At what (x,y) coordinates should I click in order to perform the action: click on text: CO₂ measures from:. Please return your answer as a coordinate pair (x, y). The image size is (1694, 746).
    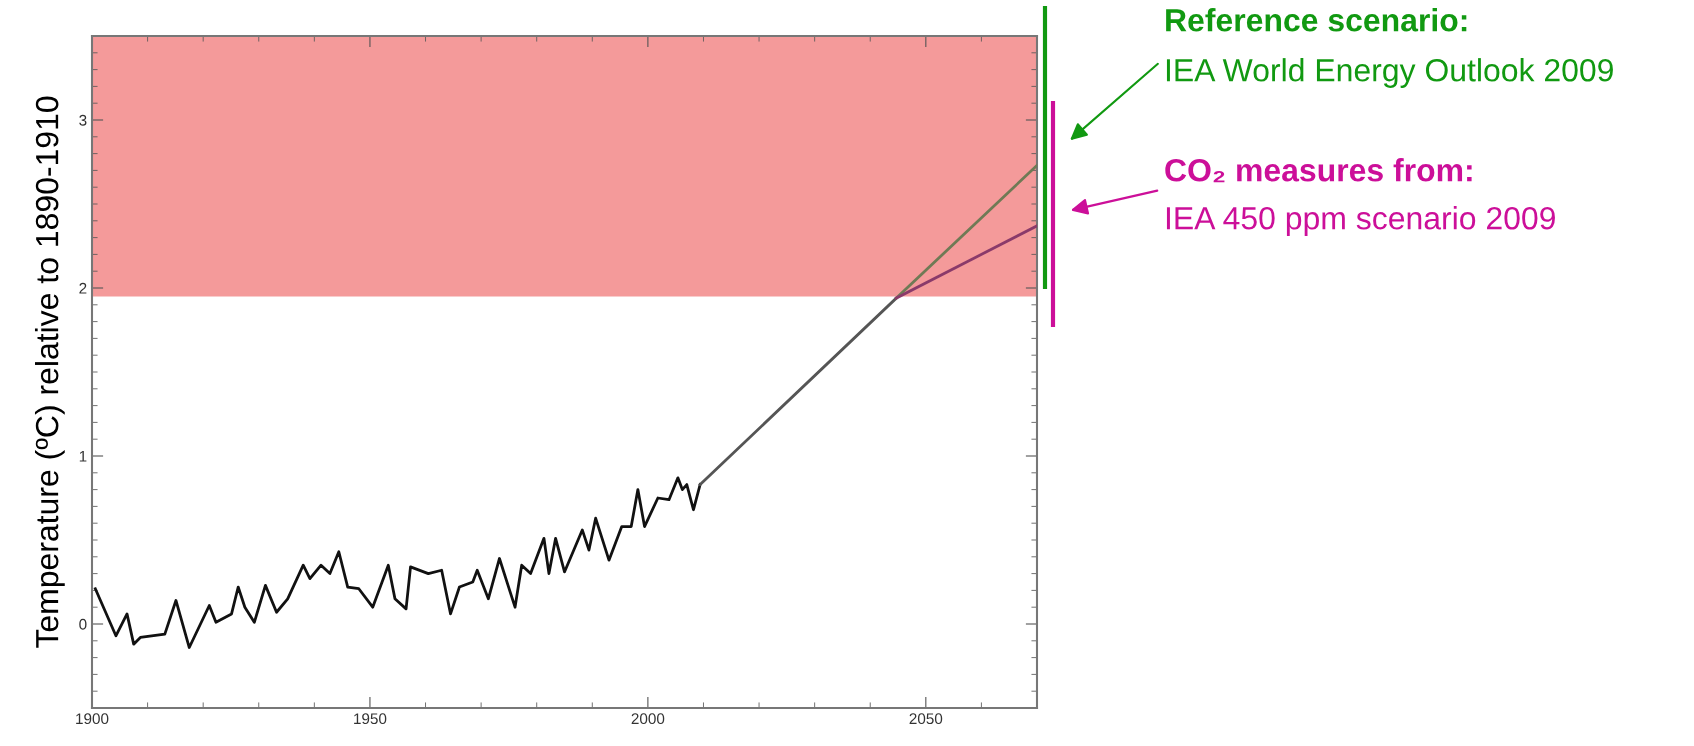
    Looking at the image, I should click on (1318, 170).